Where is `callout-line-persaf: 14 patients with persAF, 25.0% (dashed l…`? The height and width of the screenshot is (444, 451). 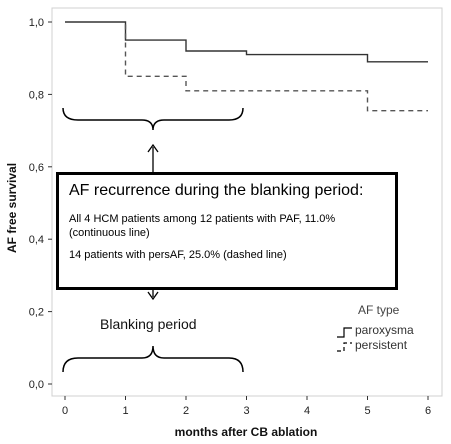
callout-line-persaf: 14 patients with persAF, 25.0% (dashed l… is located at coordinates (178, 255).